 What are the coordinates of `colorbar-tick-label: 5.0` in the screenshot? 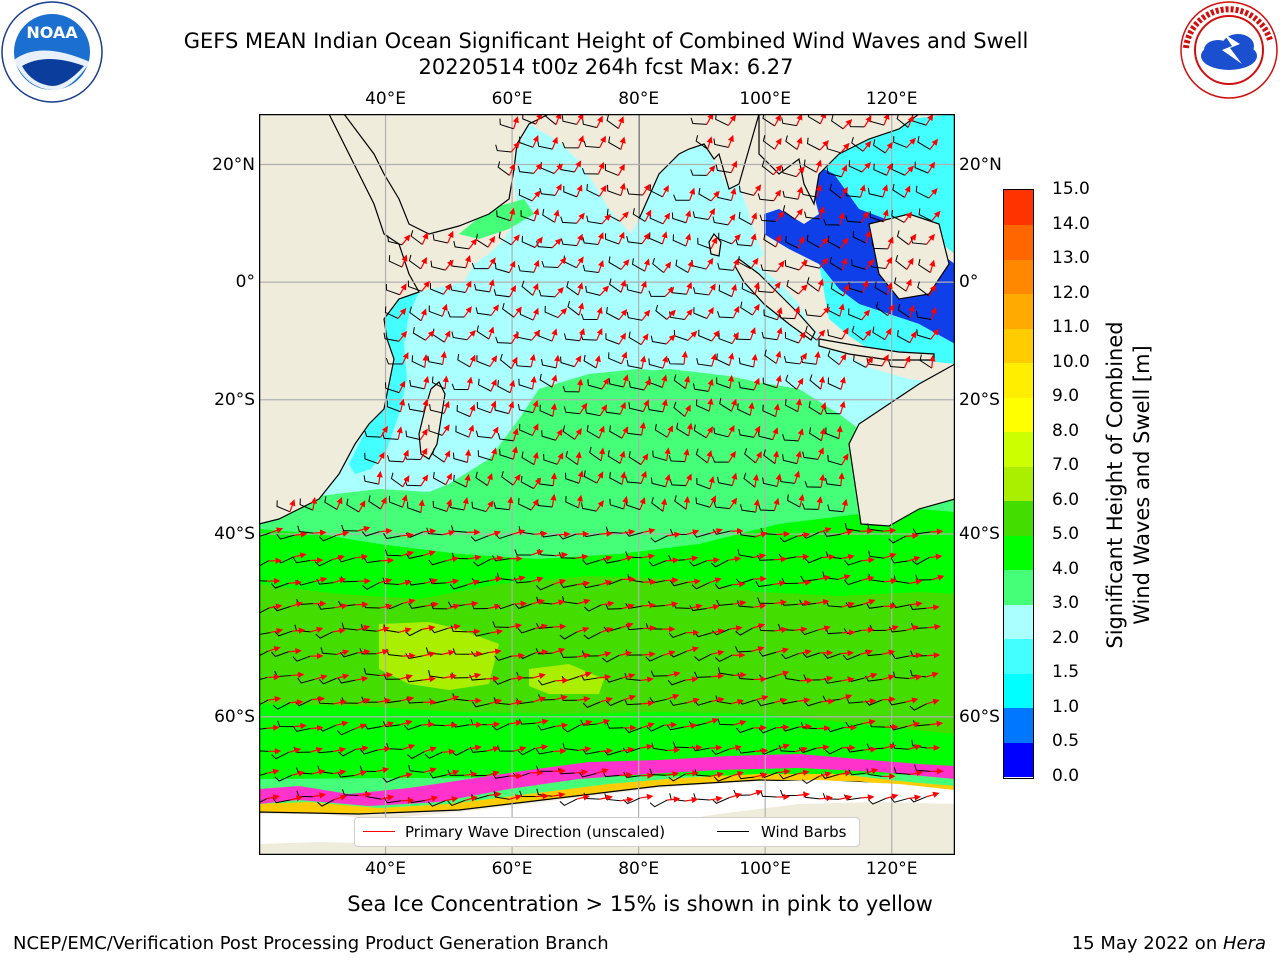 It's located at (1066, 534).